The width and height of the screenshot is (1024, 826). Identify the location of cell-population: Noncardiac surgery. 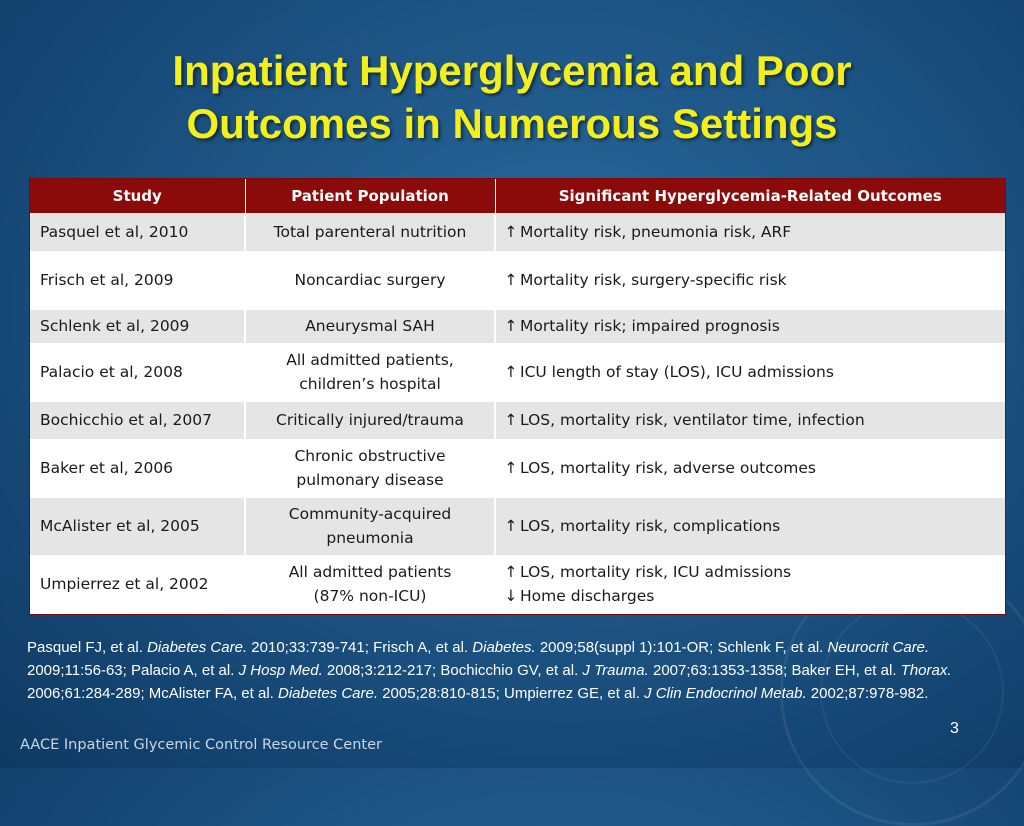
(370, 280).